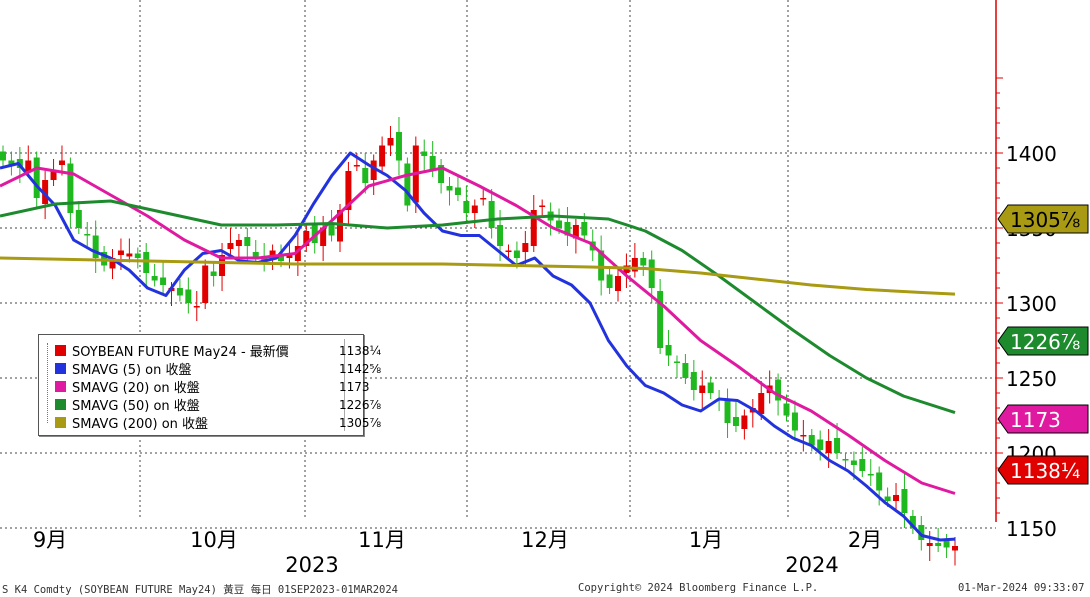  Describe the element at coordinates (545, 540) in the screenshot. I see `month-label: 12月` at that location.